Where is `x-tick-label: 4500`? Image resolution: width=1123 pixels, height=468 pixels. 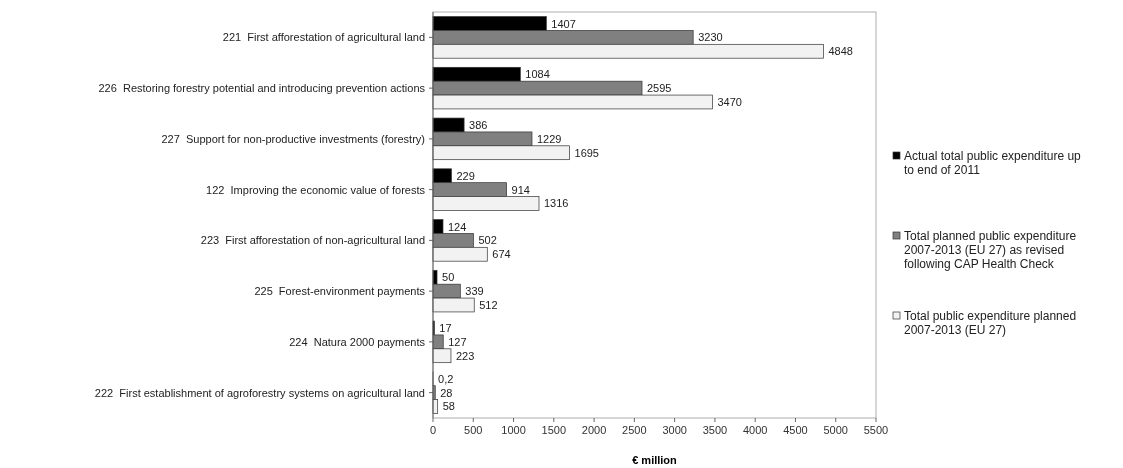
x-tick-label: 4500 is located at coordinates (795, 430).